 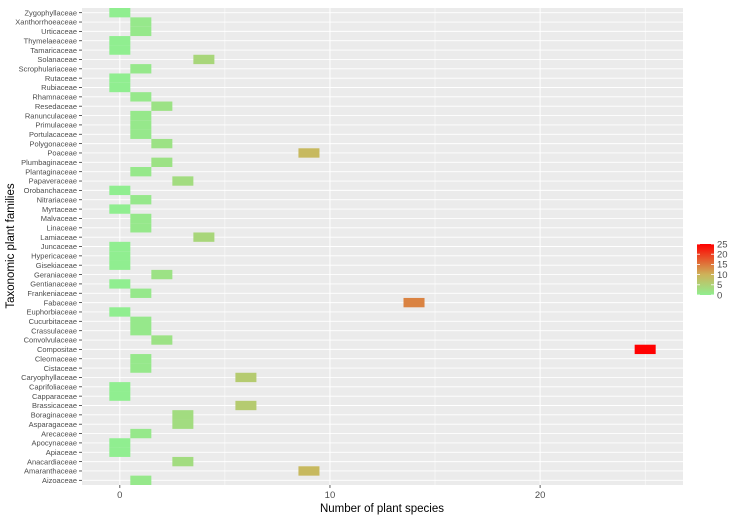 What do you see at coordinates (53, 284) in the screenshot?
I see `y-tick-label: Gentianaceae` at bounding box center [53, 284].